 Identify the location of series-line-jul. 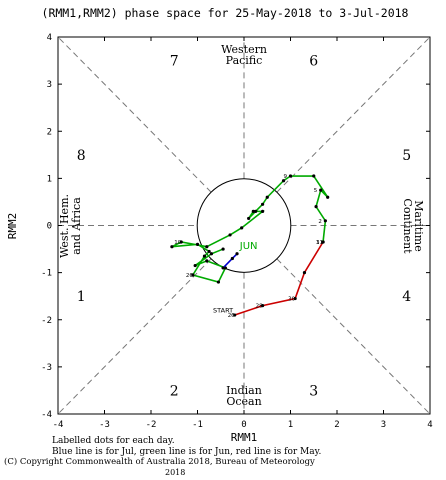
(230, 261).